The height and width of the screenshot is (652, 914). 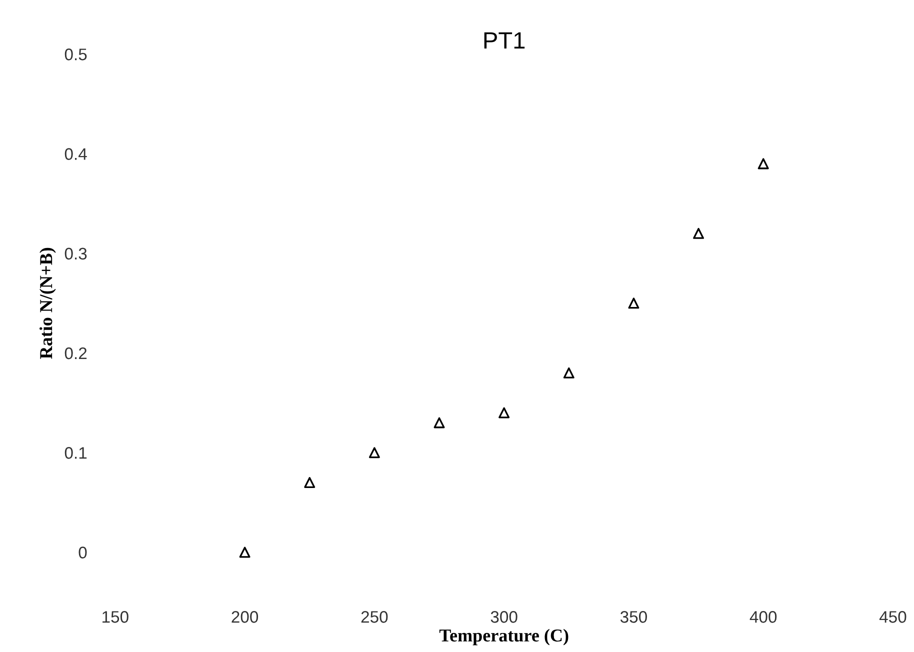 I want to click on y-axis-title: Ratio N/(N+B), so click(x=48, y=303).